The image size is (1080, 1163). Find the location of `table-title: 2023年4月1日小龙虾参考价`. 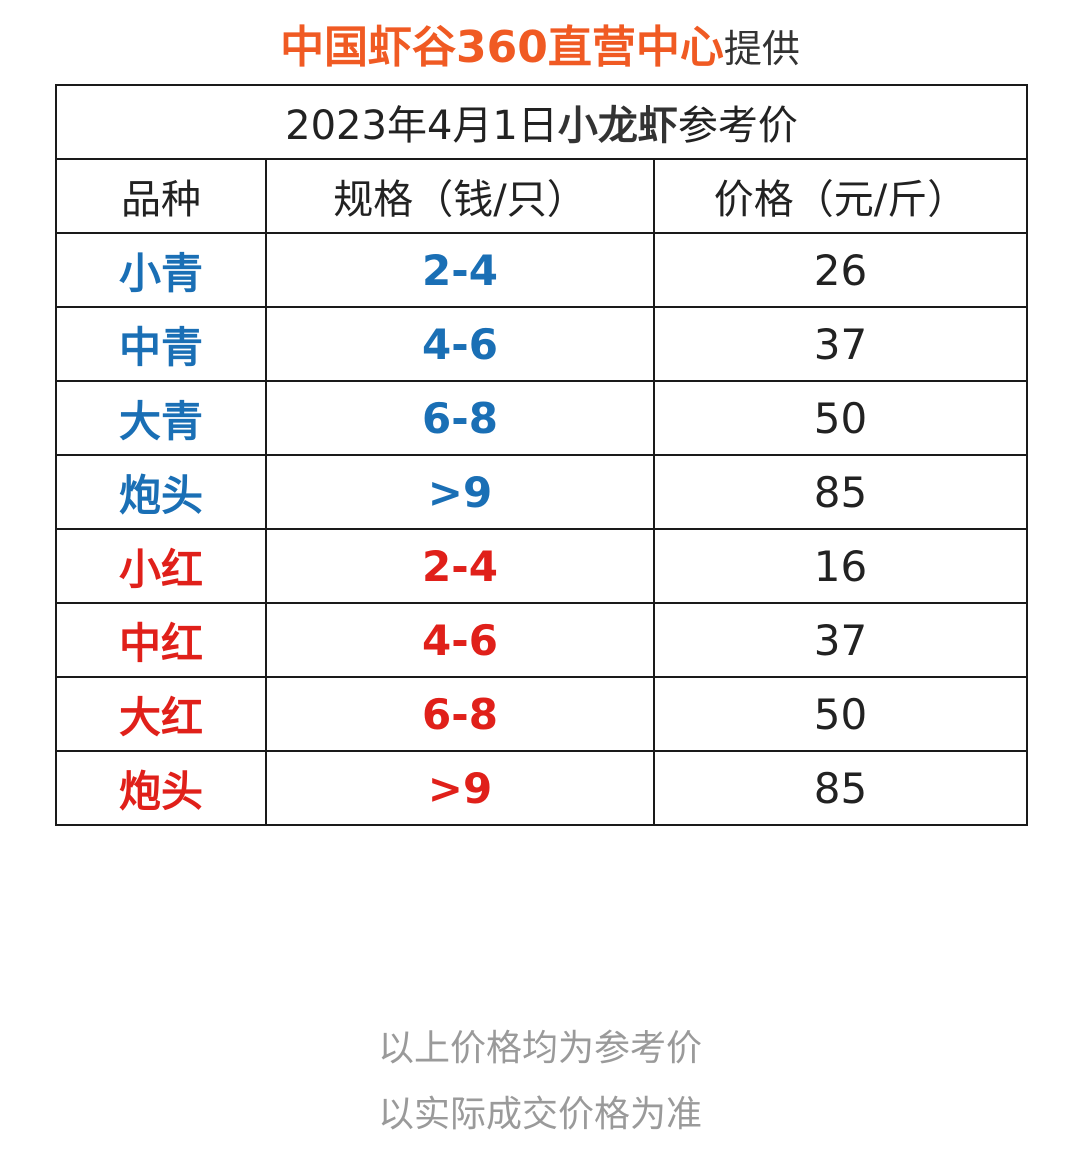

table-title: 2023年4月1日小龙虾参考价 is located at coordinates (541, 122).